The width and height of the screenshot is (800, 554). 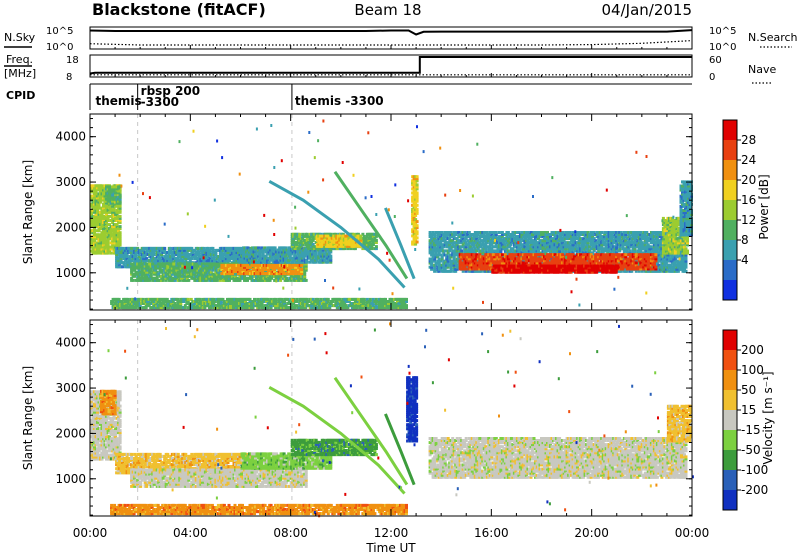 I want to click on n-search-series, so click(x=391, y=43).